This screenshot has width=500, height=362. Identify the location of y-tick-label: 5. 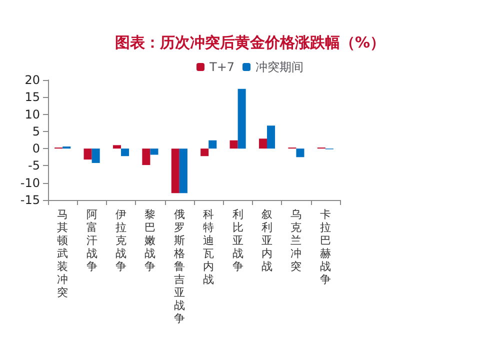
(36, 131).